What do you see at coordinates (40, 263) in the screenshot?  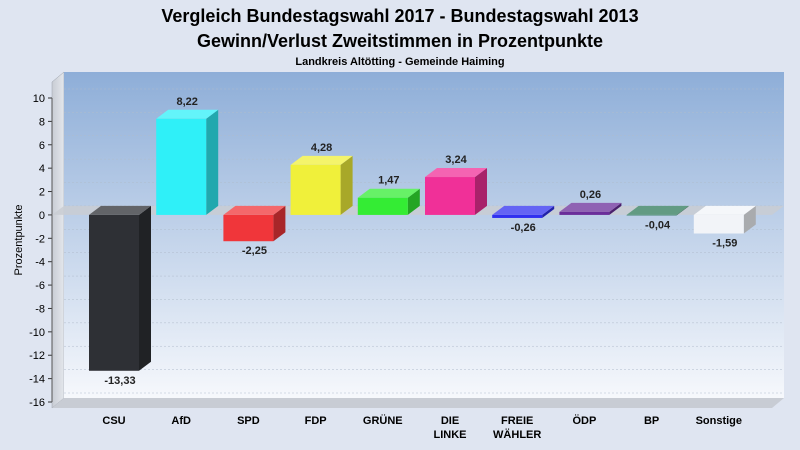 I see `y-tick-label: -4` at bounding box center [40, 263].